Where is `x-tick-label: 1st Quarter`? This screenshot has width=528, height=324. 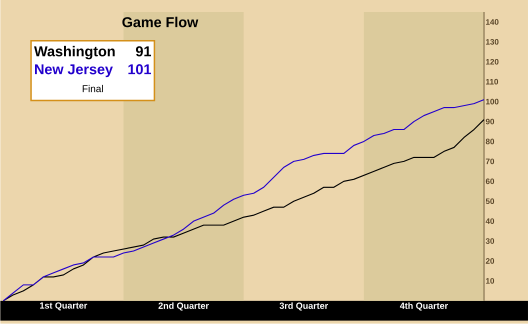 x-tick-label: 1st Quarter is located at coordinates (64, 306).